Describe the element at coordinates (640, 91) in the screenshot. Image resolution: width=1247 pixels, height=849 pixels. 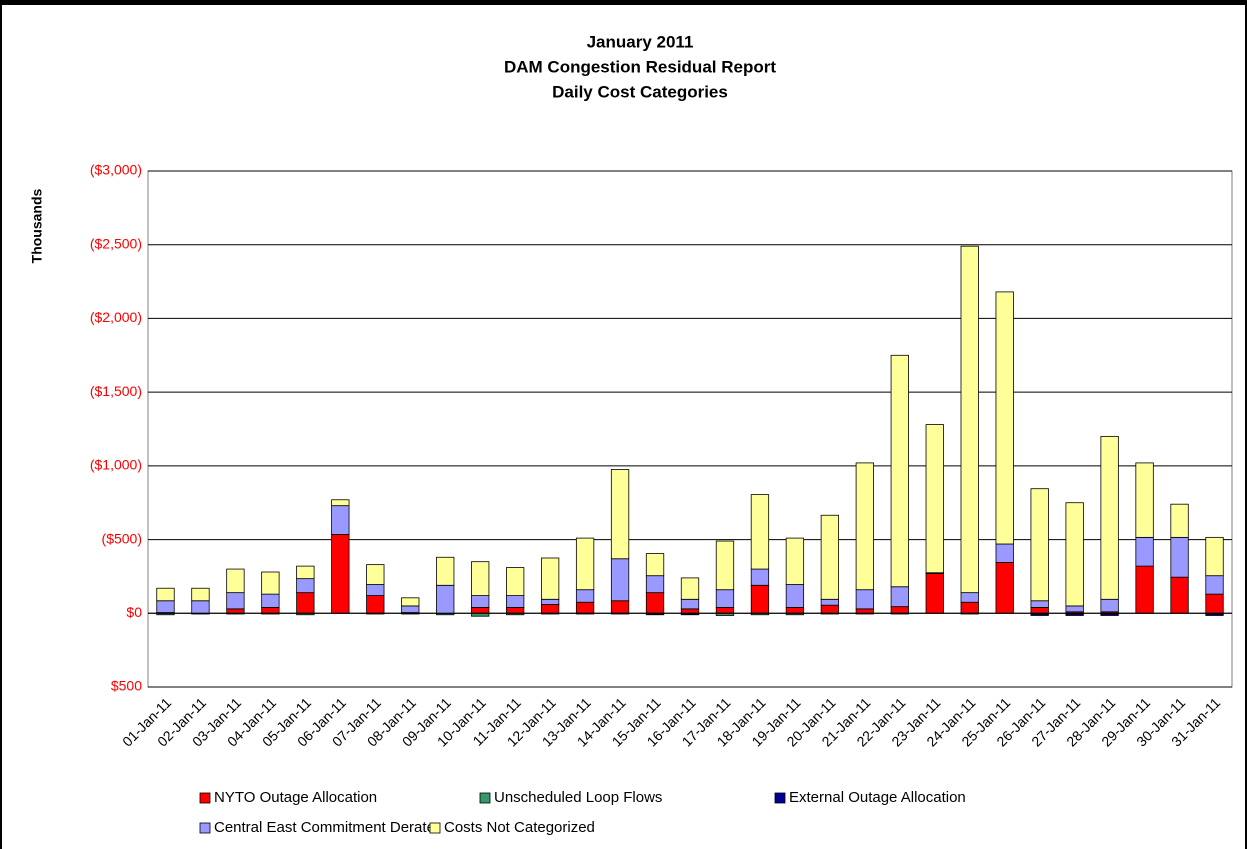
I see `chart-title: Daily Cost Categories` at that location.